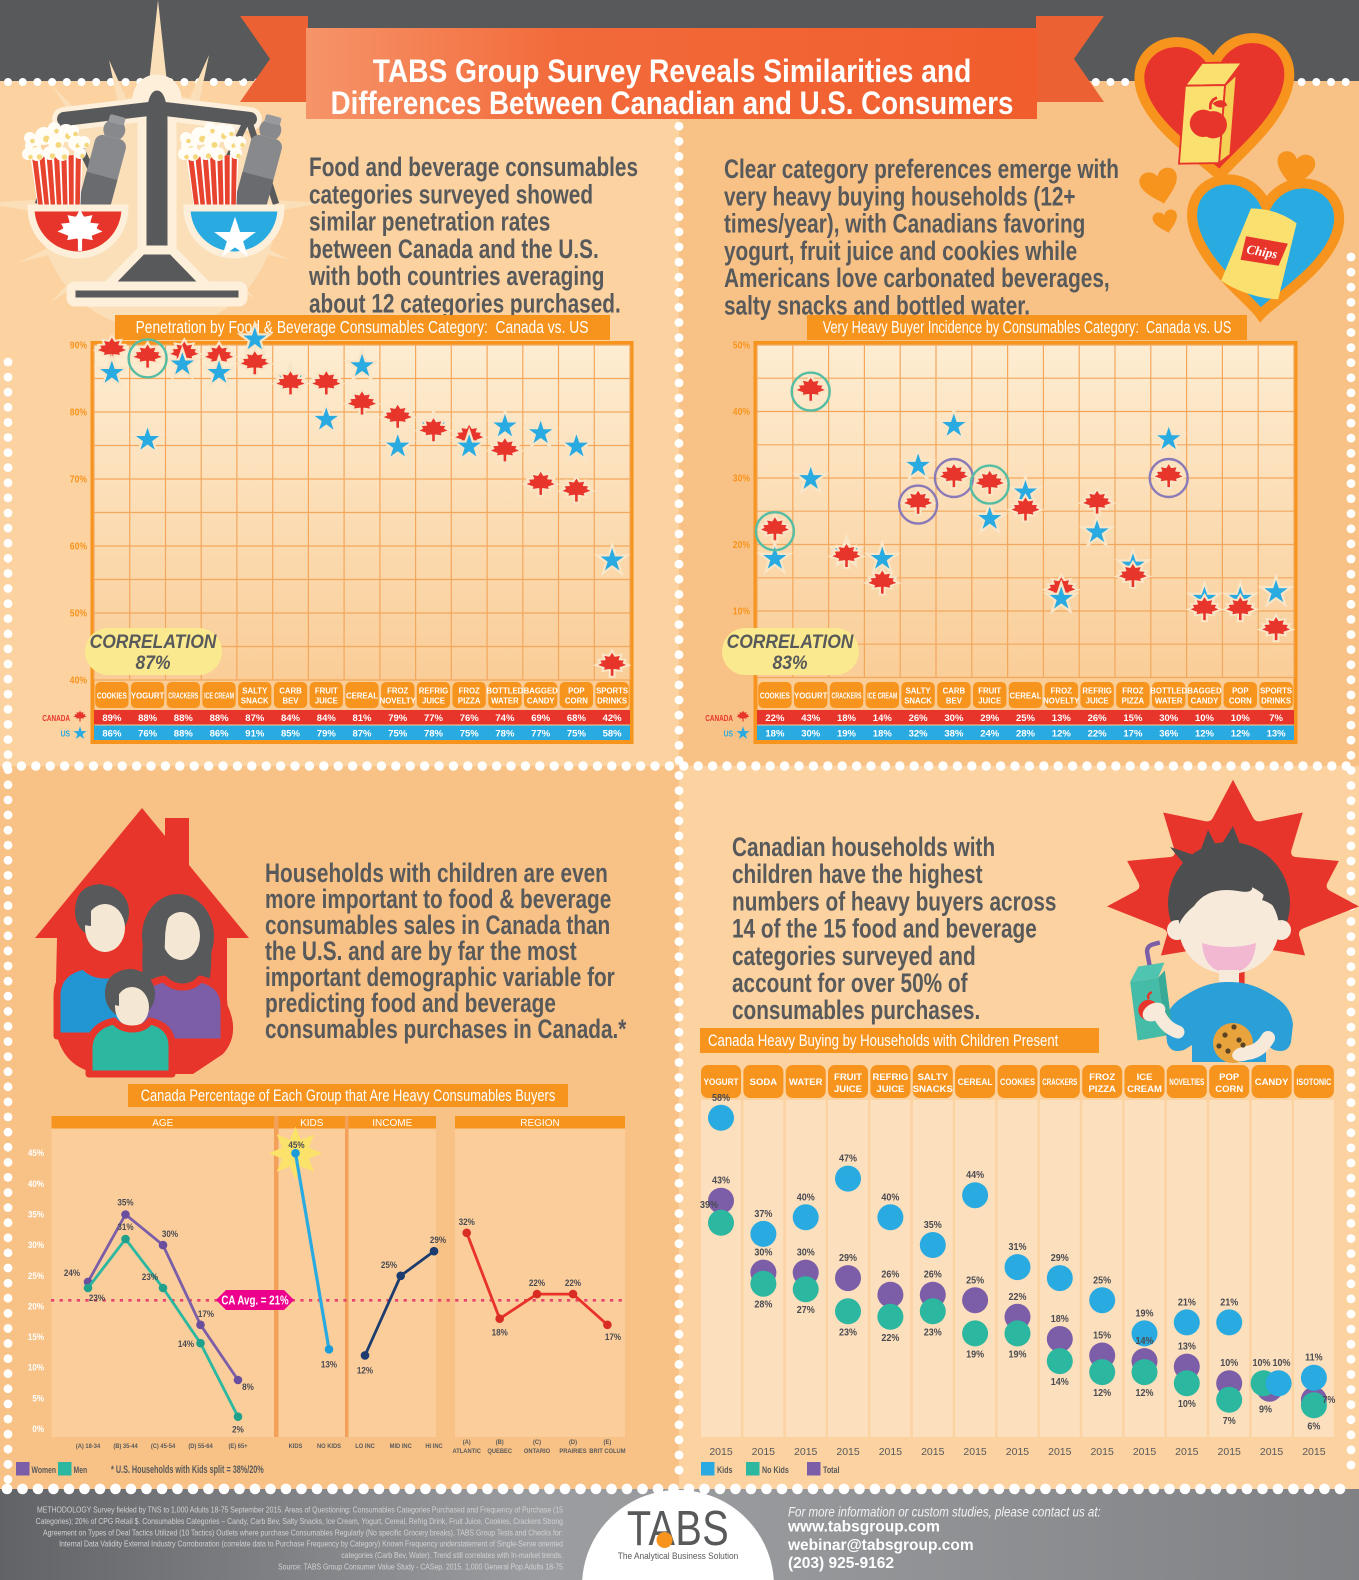 Image resolution: width=1359 pixels, height=1580 pixels. What do you see at coordinates (1187, 1405) in the screenshot?
I see `svg-text: 10%` at bounding box center [1187, 1405].